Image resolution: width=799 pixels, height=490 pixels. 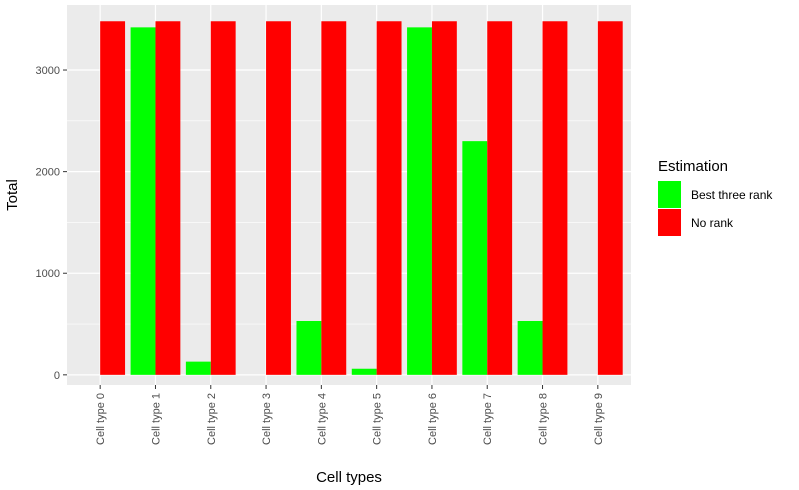 I want to click on y-tick-label: 2000, so click(x=48, y=173).